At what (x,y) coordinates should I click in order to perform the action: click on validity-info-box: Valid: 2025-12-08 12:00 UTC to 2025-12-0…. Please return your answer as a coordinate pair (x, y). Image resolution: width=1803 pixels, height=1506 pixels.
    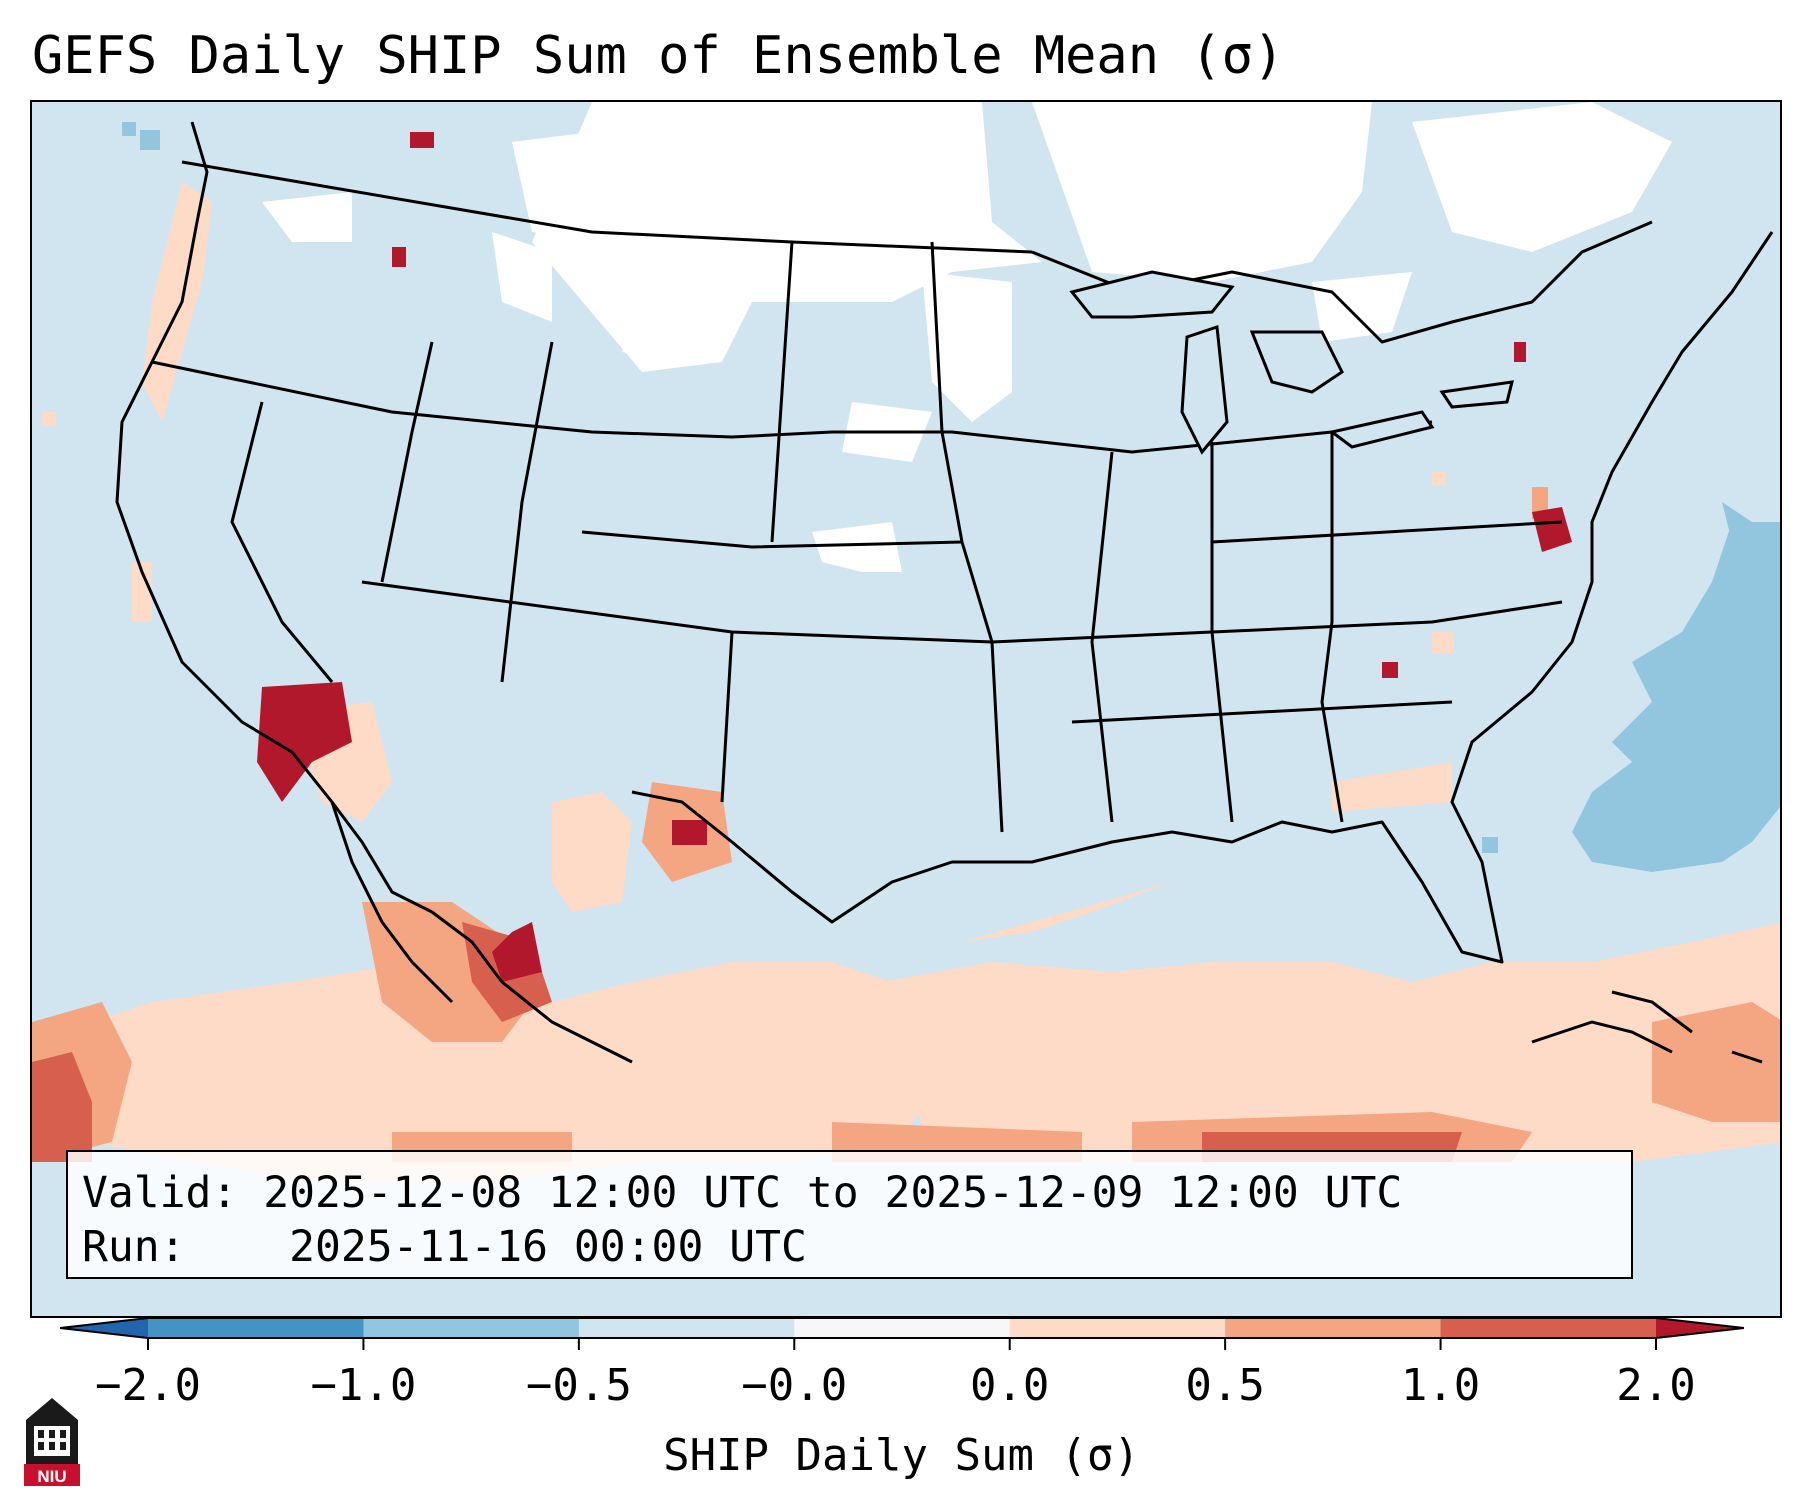
    Looking at the image, I should click on (849, 1214).